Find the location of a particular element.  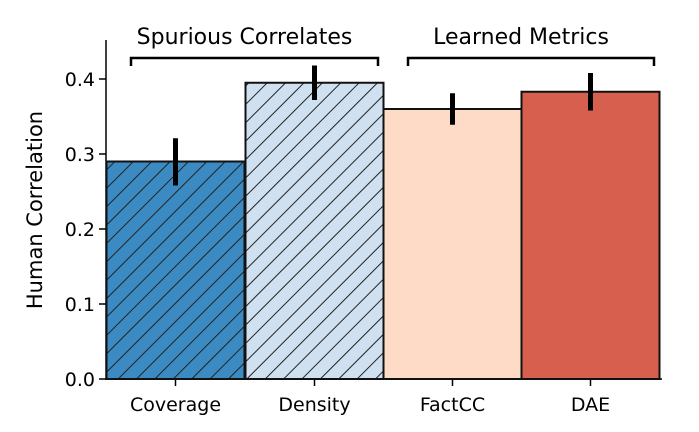

y-axis-label: Human Correlation is located at coordinates (35, 210).